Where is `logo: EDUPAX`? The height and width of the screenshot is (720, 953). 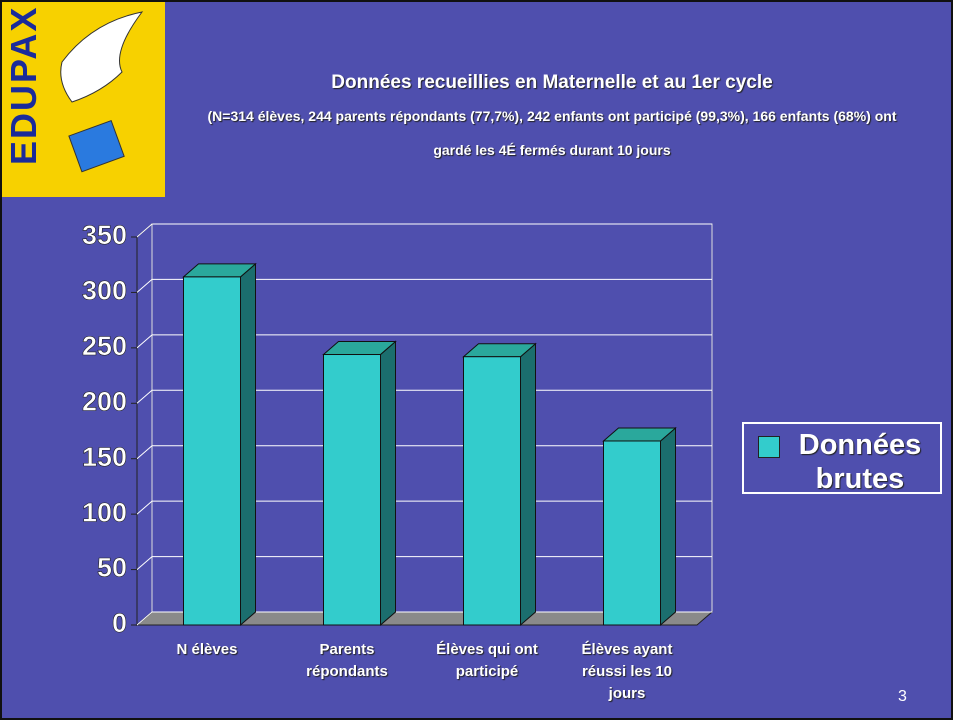
logo: EDUPAX is located at coordinates (23, 85).